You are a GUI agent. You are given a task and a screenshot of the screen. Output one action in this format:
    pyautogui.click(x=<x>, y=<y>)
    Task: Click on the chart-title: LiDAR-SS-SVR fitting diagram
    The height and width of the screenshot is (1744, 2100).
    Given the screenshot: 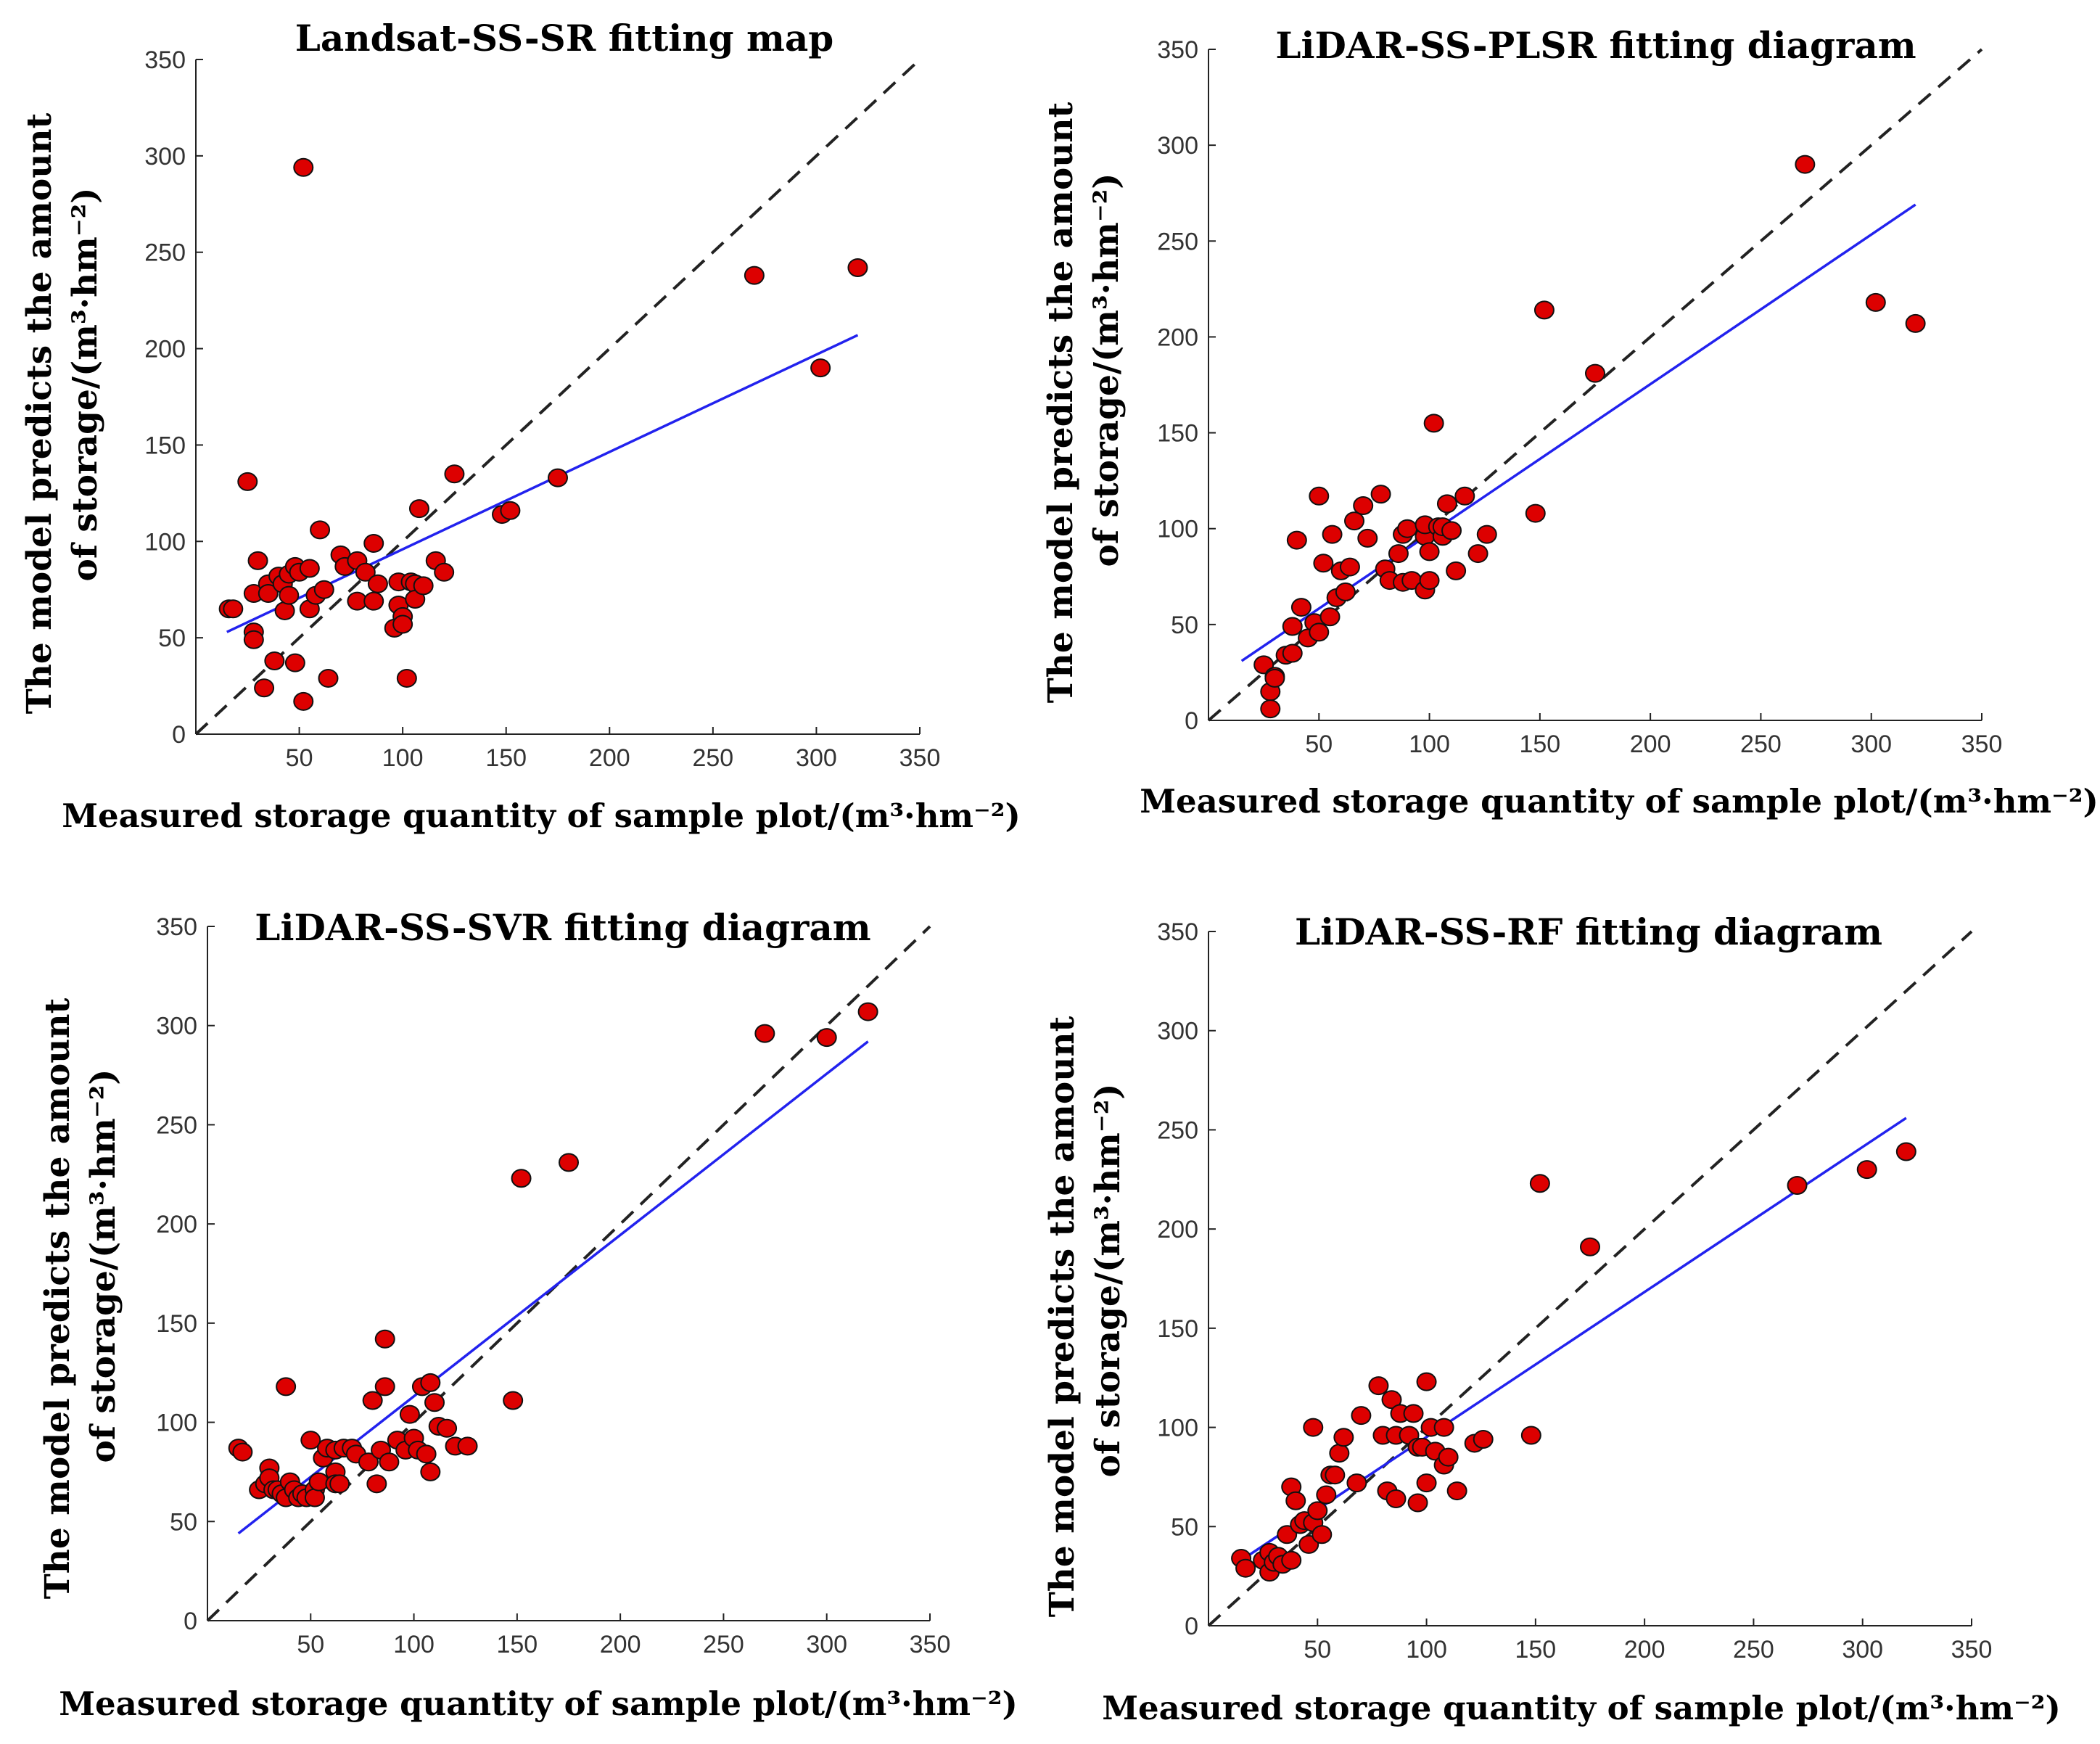 What is the action you would take?
    pyautogui.click(x=562, y=927)
    